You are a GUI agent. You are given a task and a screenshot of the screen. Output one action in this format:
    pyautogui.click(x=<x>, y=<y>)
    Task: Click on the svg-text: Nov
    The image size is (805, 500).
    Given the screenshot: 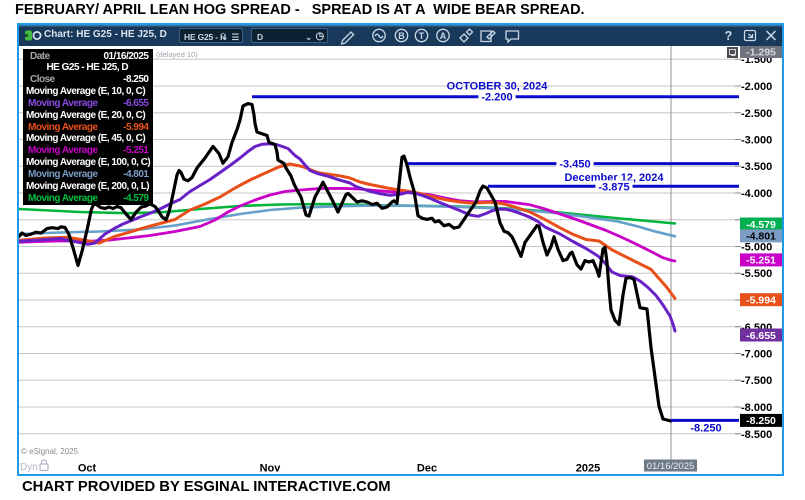 What is the action you would take?
    pyautogui.click(x=271, y=469)
    